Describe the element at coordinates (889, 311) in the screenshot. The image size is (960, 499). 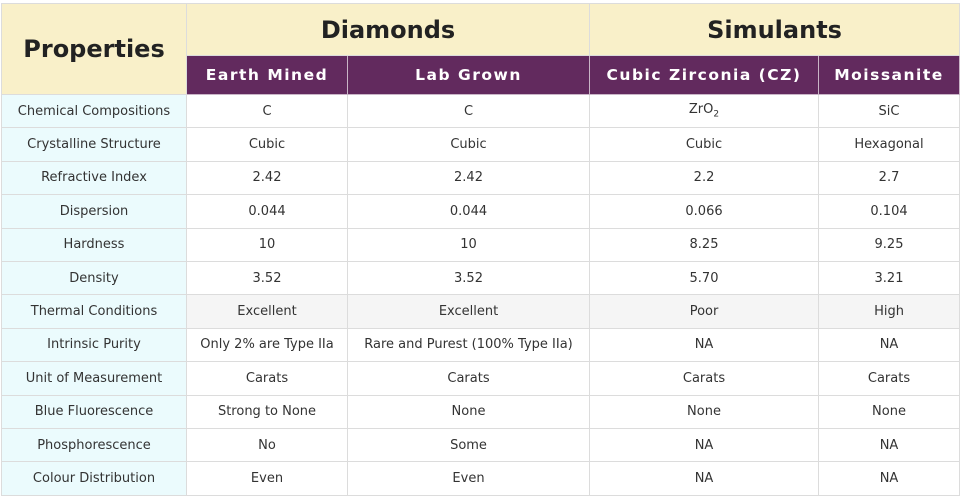
I see `value-cell: High` at that location.